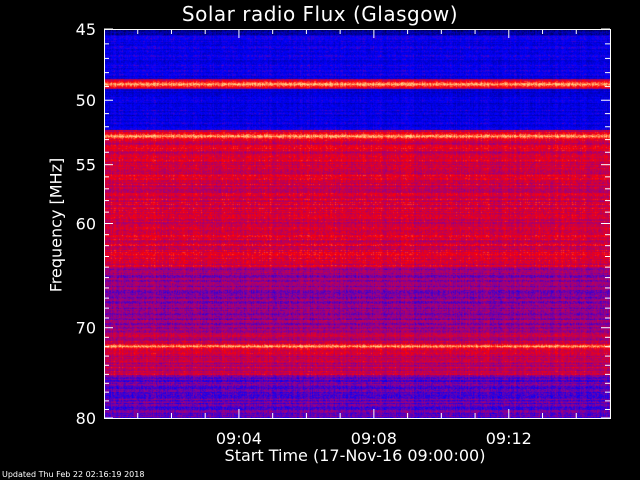  What do you see at coordinates (73, 474) in the screenshot?
I see `updated-timestamp: Updated Thu Feb 22 02:16:19 2018` at bounding box center [73, 474].